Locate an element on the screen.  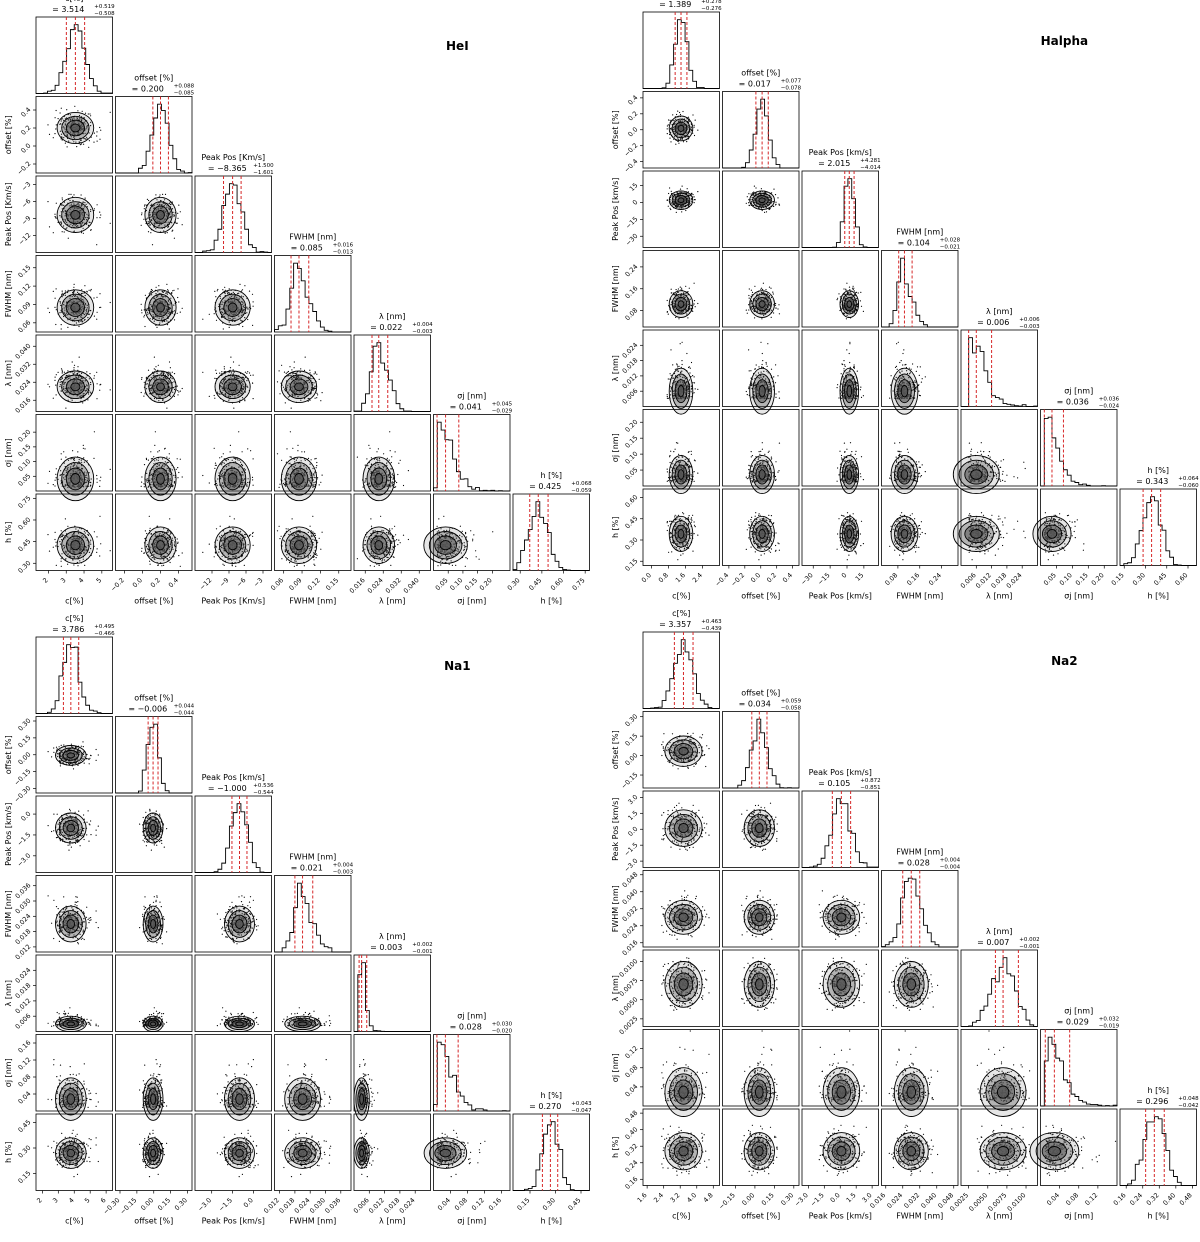
y-tick-label: 0.024 is located at coordinates (23, 387).